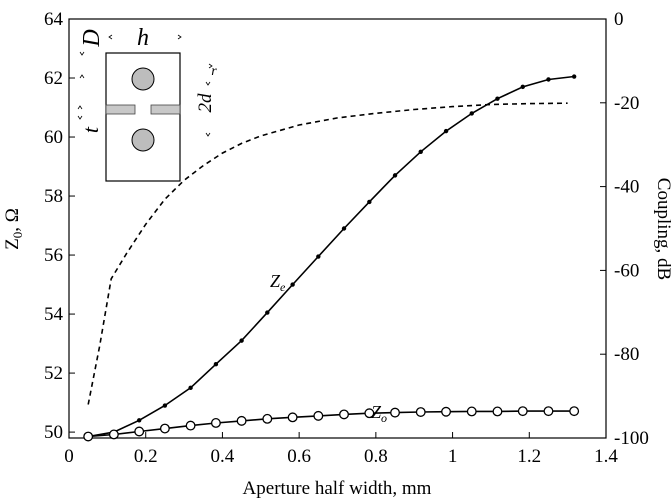  What do you see at coordinates (379, 413) in the screenshot?
I see `zo-series-label: Zo` at bounding box center [379, 413].